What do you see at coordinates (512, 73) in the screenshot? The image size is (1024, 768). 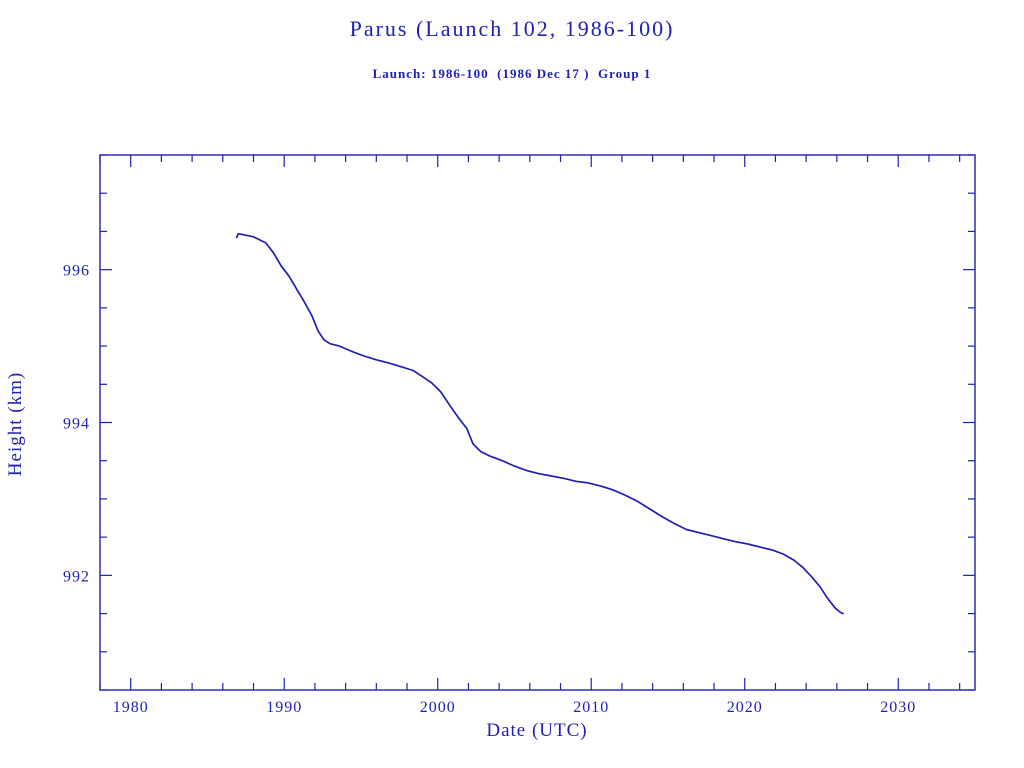 I see `chart-subtitle: Launch: 1986-100 (1986 Dec 17 ) Group 1` at bounding box center [512, 73].